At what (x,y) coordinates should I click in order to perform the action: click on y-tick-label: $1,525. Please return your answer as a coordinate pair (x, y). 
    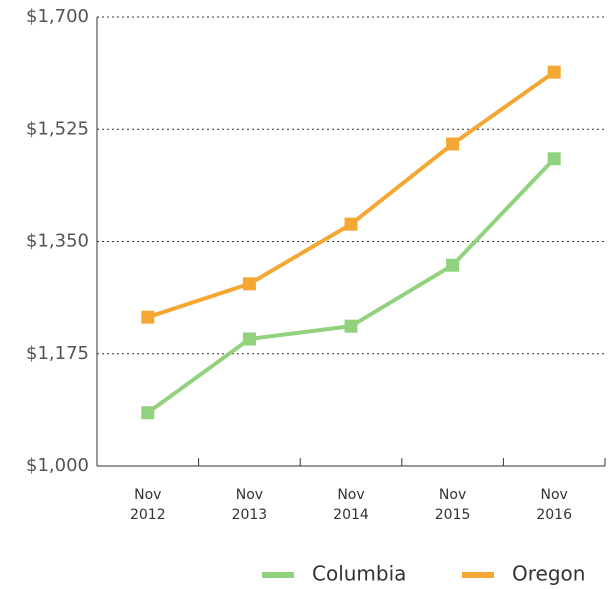
    Looking at the image, I should click on (57, 128).